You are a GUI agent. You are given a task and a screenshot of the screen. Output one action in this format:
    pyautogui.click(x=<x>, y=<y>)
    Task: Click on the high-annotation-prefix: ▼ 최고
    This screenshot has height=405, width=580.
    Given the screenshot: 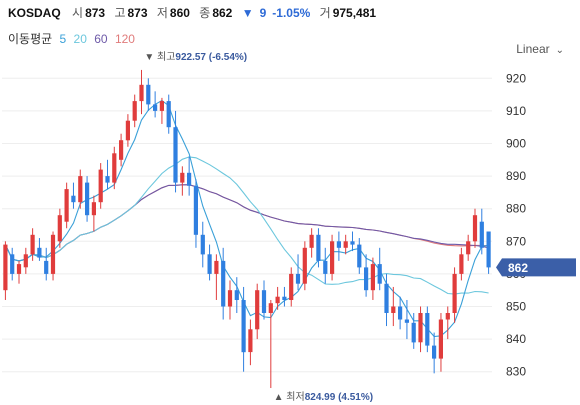 What is the action you would take?
    pyautogui.click(x=159, y=57)
    